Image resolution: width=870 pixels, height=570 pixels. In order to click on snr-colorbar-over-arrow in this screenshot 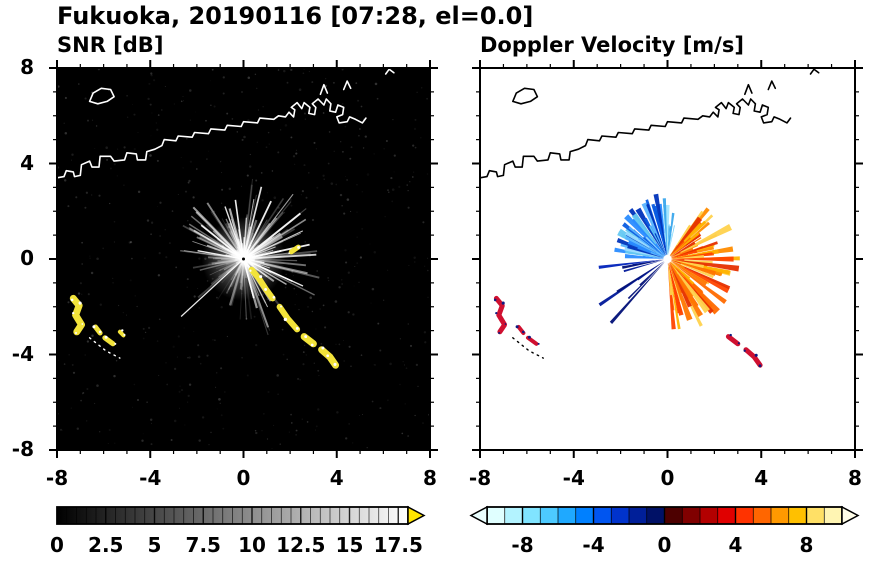, I will do `click(416, 515)`.